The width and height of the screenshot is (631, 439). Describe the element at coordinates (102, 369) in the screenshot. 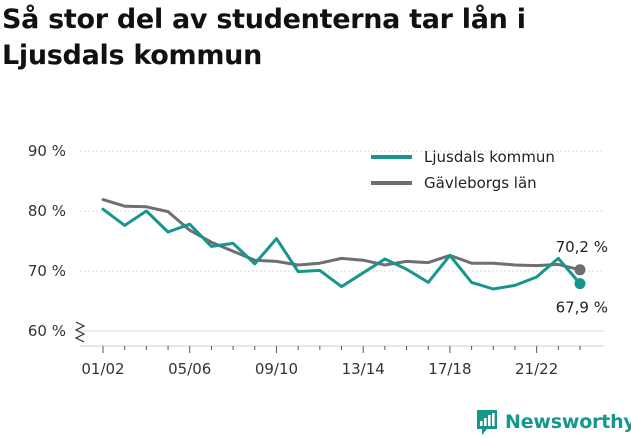

I see `x-tick-label: 01/02` at that location.